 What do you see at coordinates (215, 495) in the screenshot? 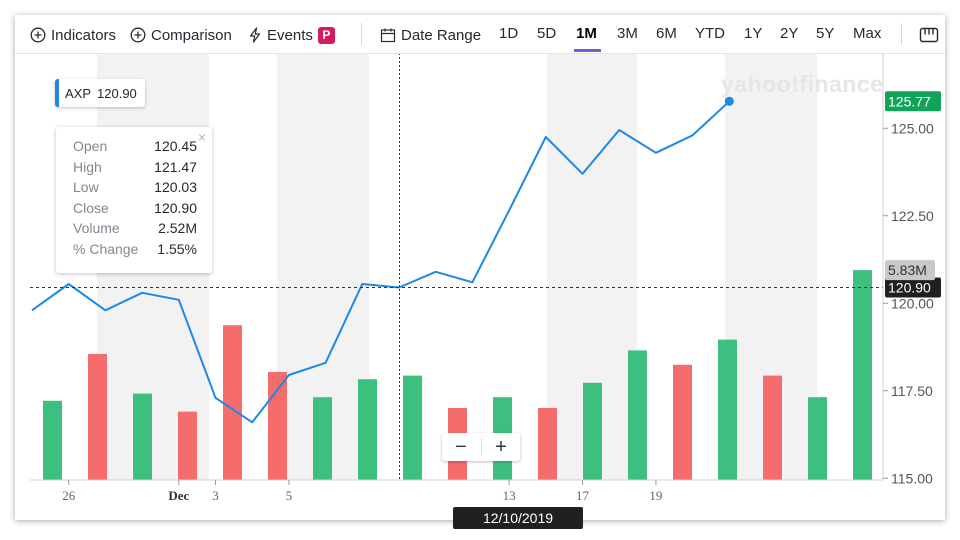
I see `x-tick-label: 3` at bounding box center [215, 495].